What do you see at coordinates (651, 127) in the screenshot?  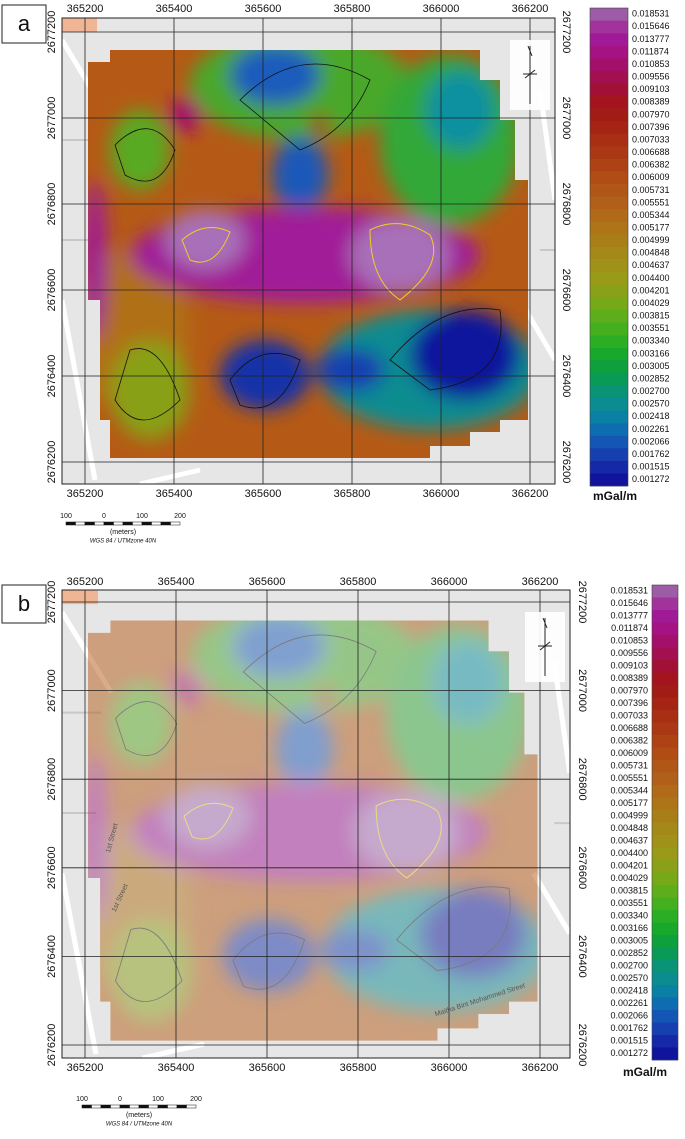 I see `colorbar-label: 0.007396` at bounding box center [651, 127].